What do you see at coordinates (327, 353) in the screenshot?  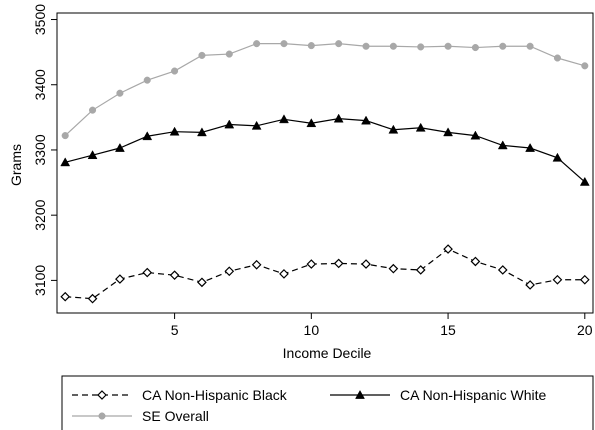 I see `x-axis-title: Income Decile` at bounding box center [327, 353].